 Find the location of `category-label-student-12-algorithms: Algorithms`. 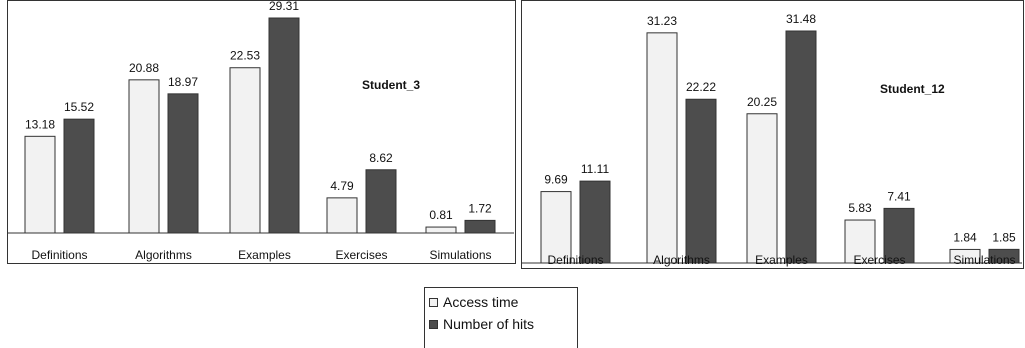

category-label-student-12-algorithms: Algorithms is located at coordinates (681, 260).